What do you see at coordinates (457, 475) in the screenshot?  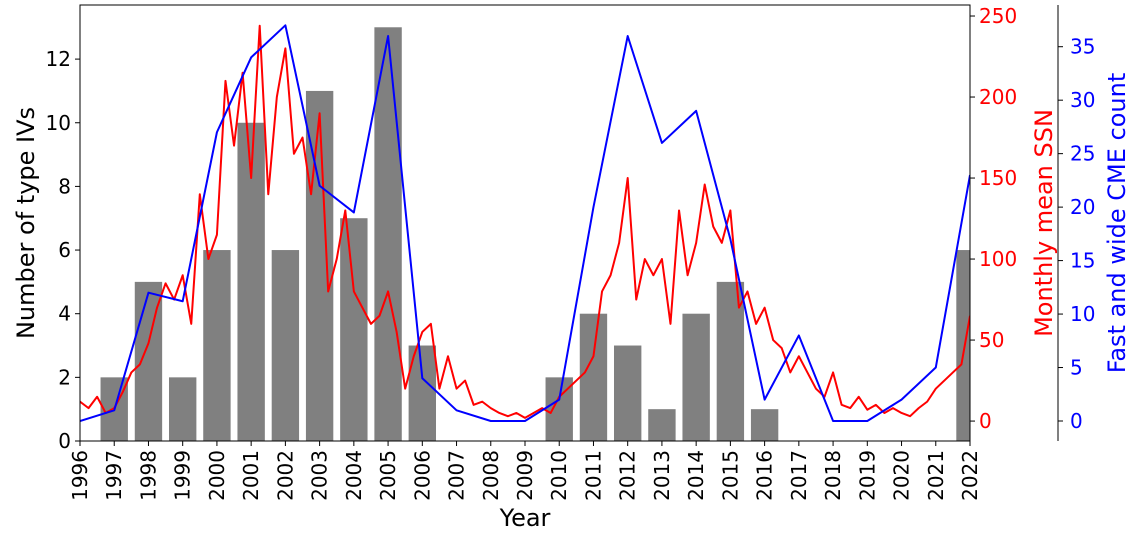 I see `x-tick-label: 2007` at bounding box center [457, 475].